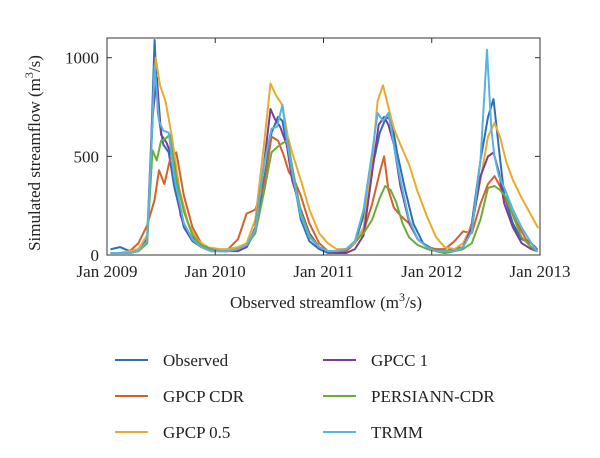  I want to click on y-tick-label: 500, so click(87, 156).